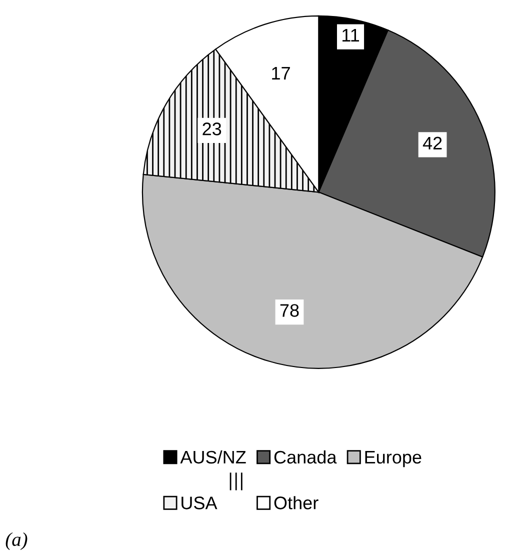 The image size is (514, 557). I want to click on data-label: 23, so click(212, 129).